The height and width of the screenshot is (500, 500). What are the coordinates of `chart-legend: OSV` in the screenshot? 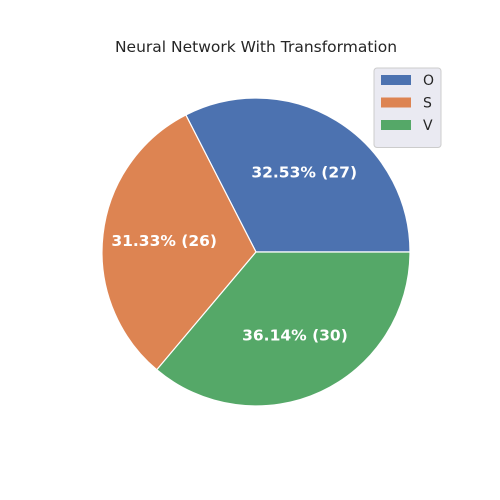 It's located at (407, 107).